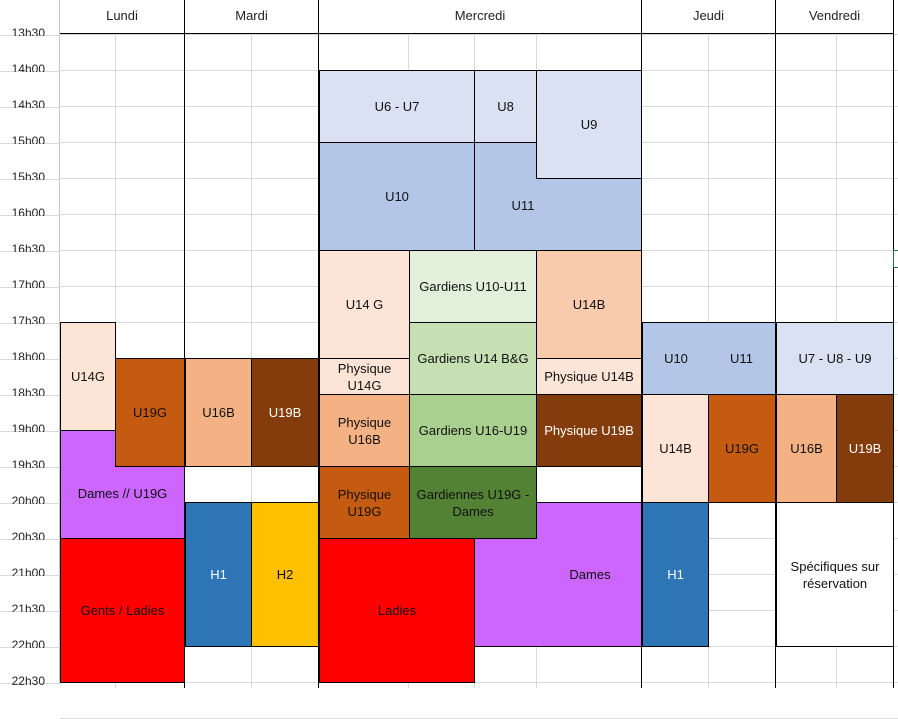 The width and height of the screenshot is (898, 719). Describe the element at coordinates (30, 343) in the screenshot. I see `time-label: 18h00` at that location.